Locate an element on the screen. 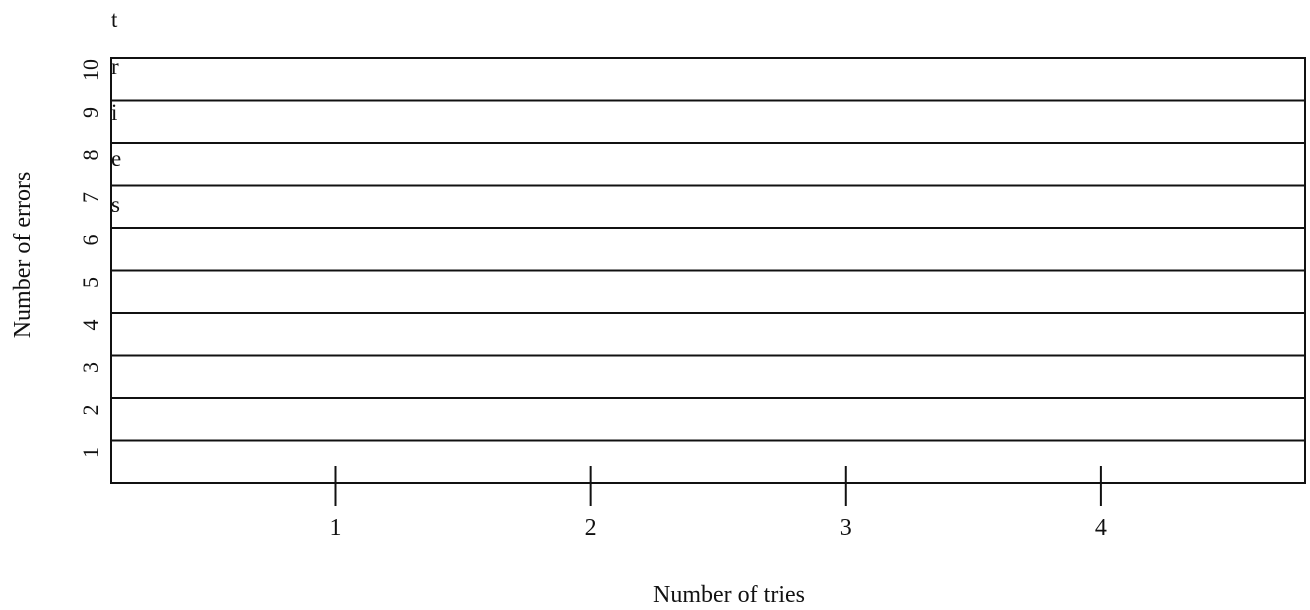 The width and height of the screenshot is (1310, 610). stray-letter-s: s is located at coordinates (115, 204).